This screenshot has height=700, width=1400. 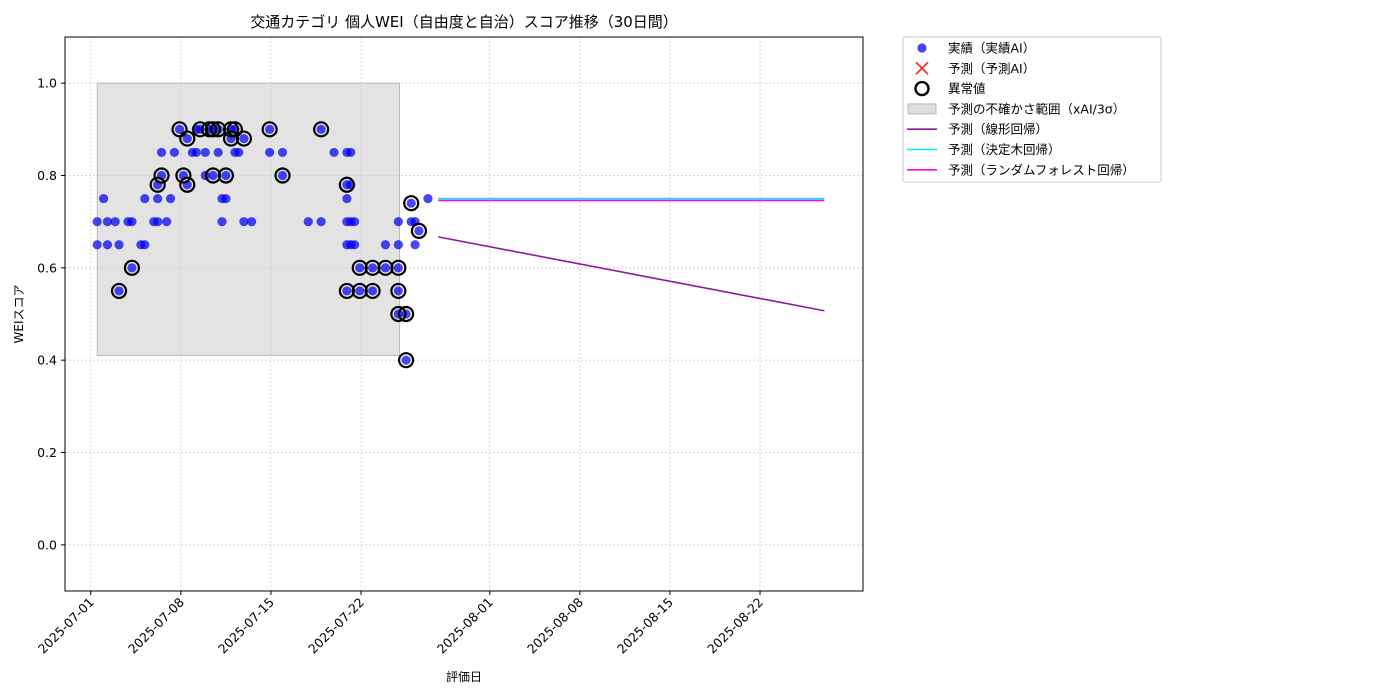 I want to click on x-tick-label: 2025-07-08, so click(x=156, y=625).